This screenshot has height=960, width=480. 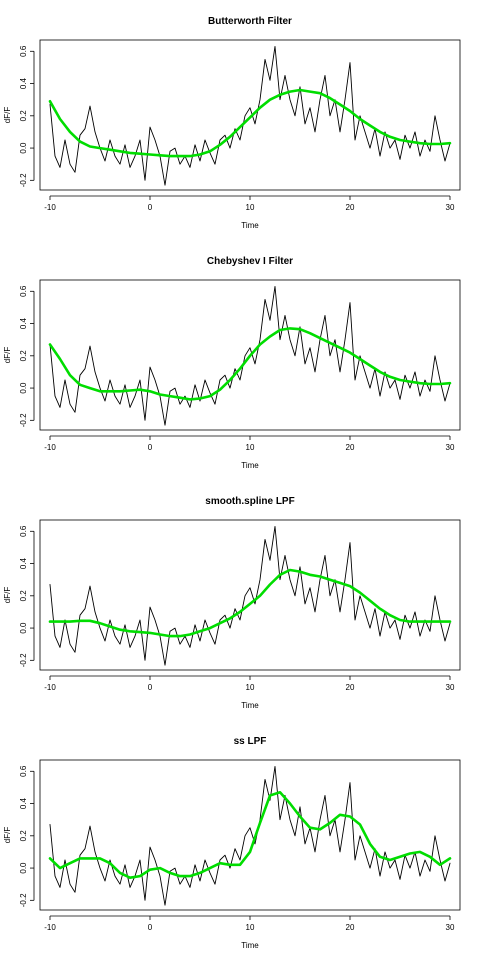 What do you see at coordinates (249, 501) in the screenshot?
I see `chart-title: smooth.spline LPF` at bounding box center [249, 501].